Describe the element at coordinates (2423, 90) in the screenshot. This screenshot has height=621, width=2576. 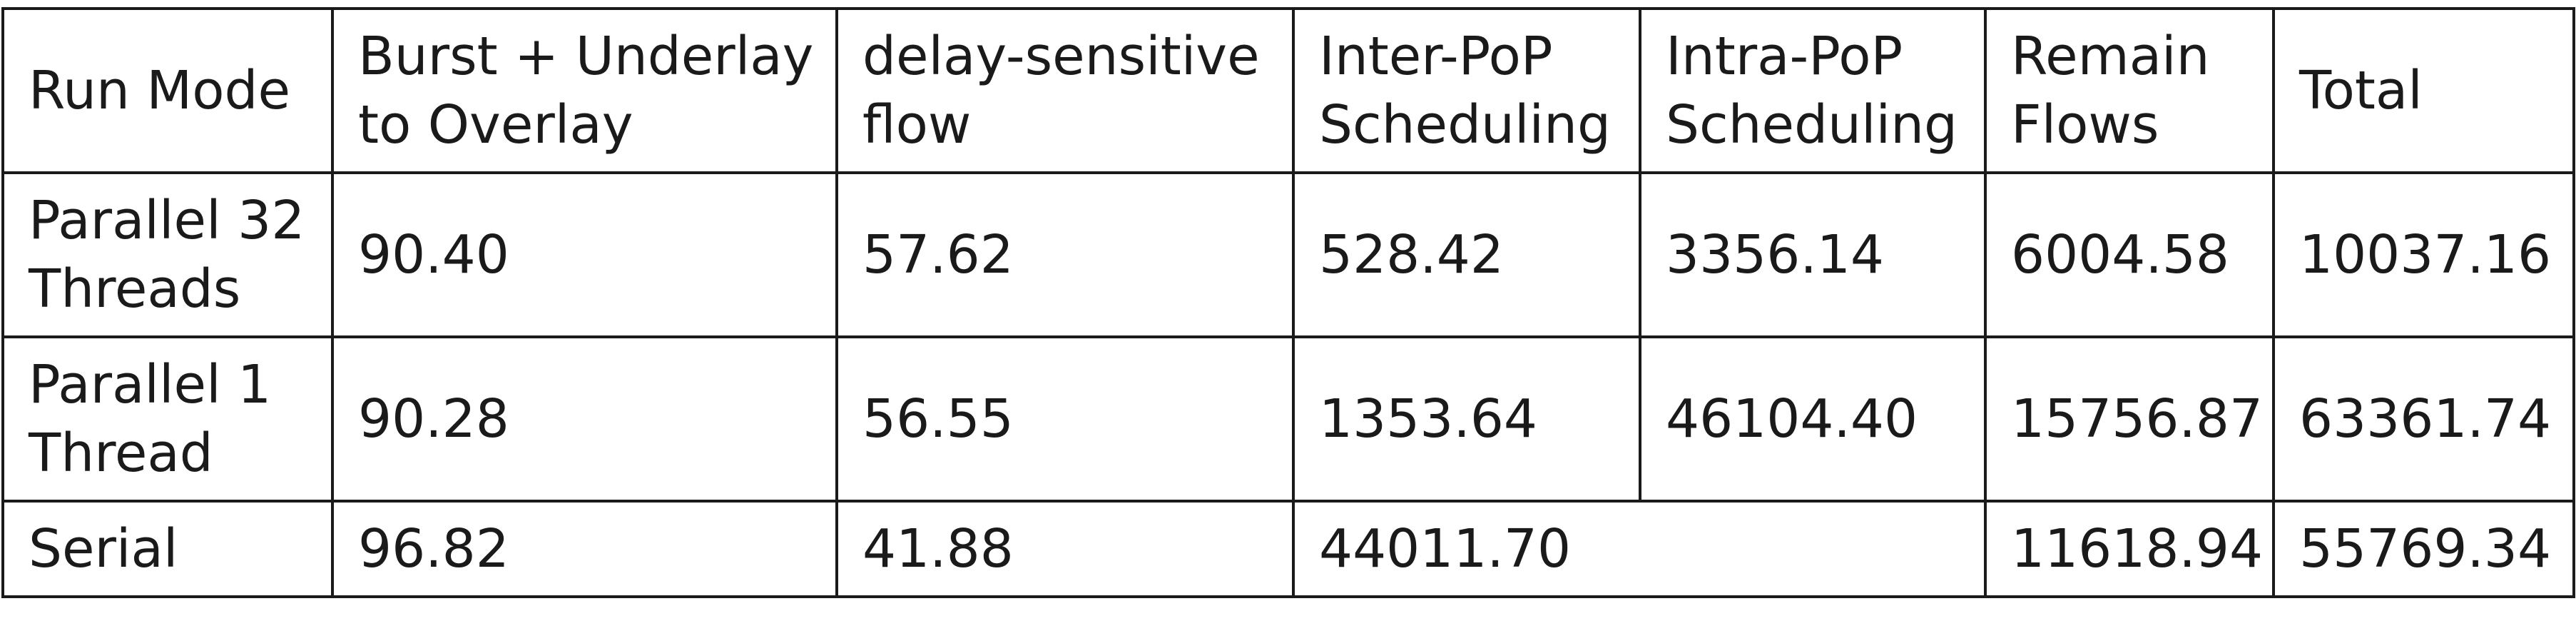
I see `header-total: Total` at that location.